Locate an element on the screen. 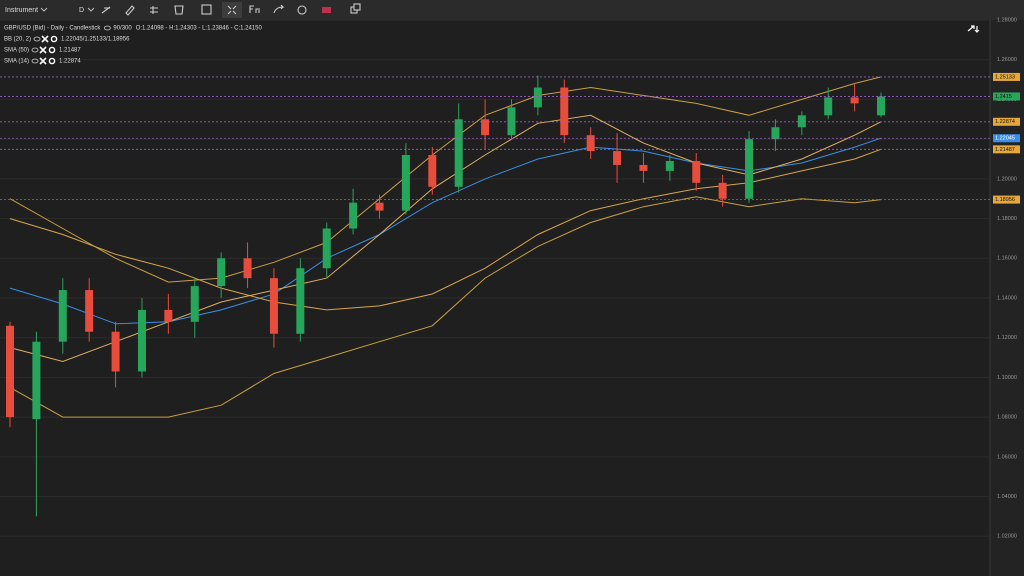 The width and height of the screenshot is (1024, 576). language-flag is located at coordinates (326, 10).